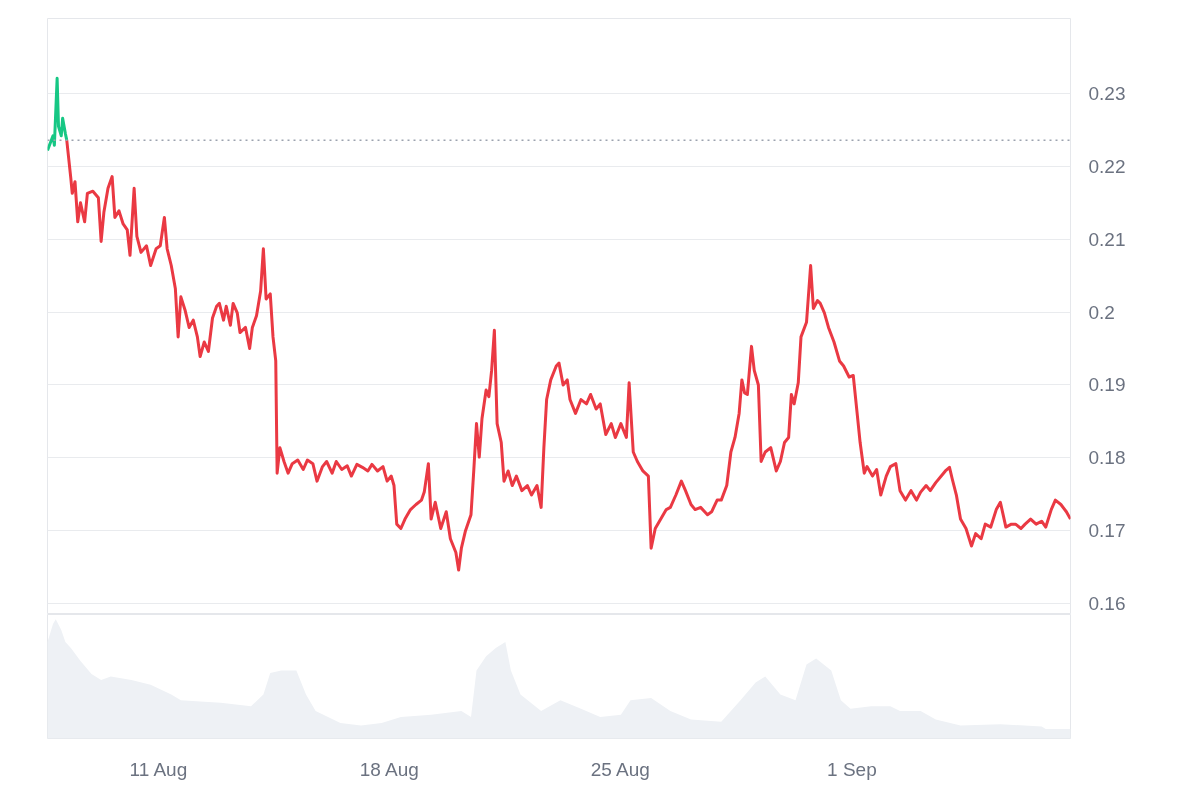 The width and height of the screenshot is (1200, 800). What do you see at coordinates (852, 769) in the screenshot?
I see `x-tick-label: 1 Sep` at bounding box center [852, 769].